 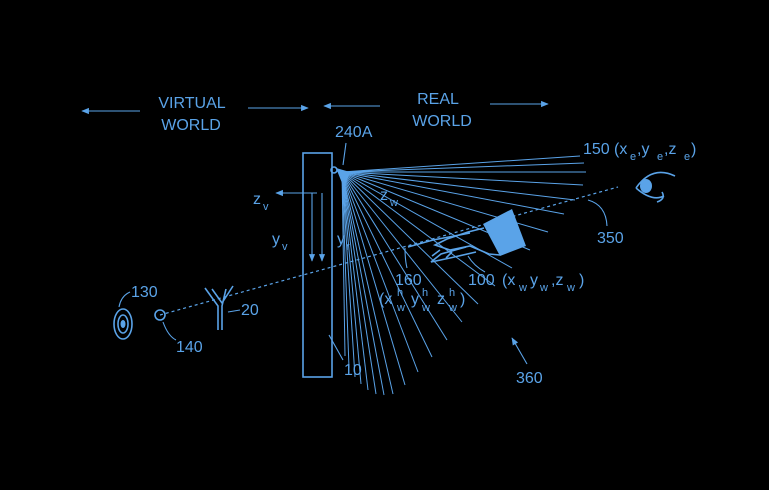 I want to click on eye-icon, so click(x=655, y=187).